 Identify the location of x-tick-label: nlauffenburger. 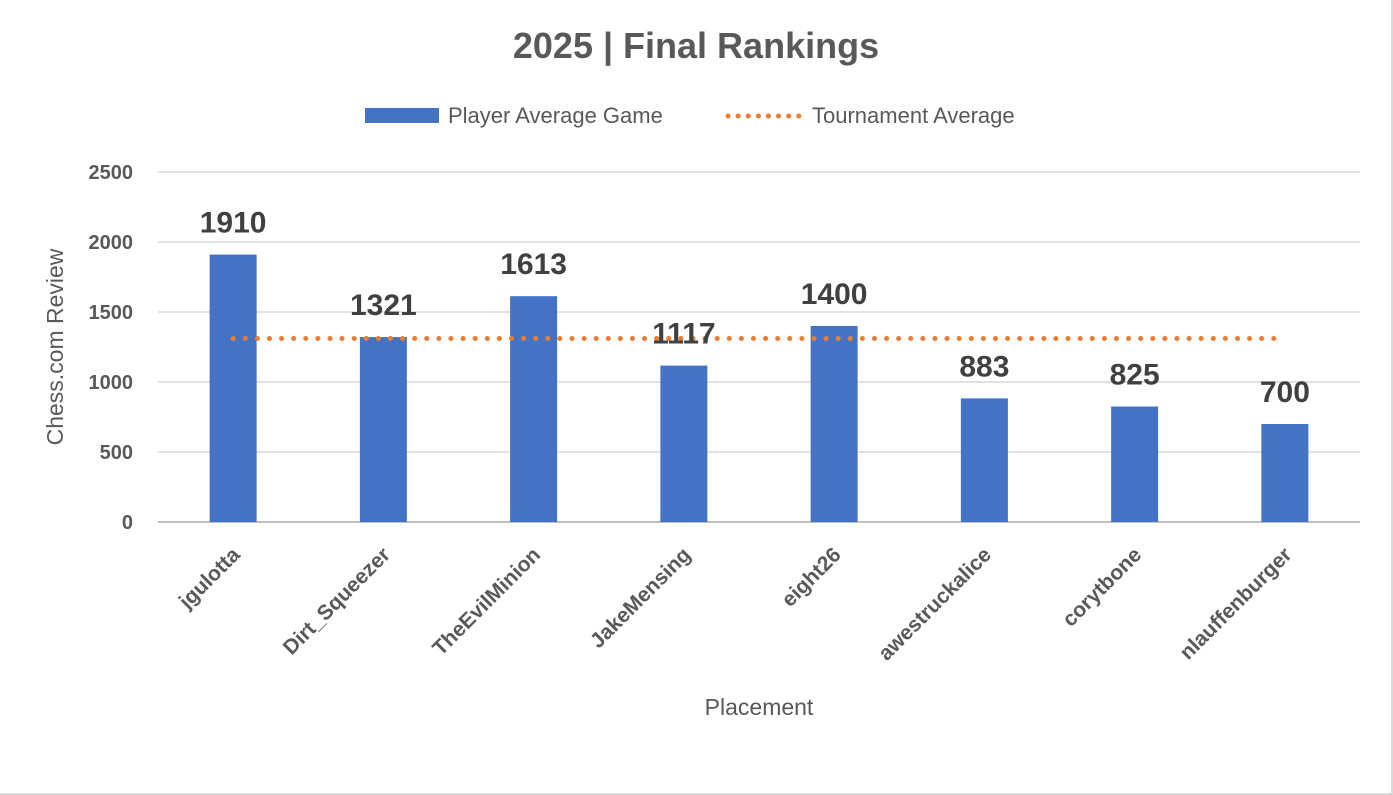
(1235, 603).